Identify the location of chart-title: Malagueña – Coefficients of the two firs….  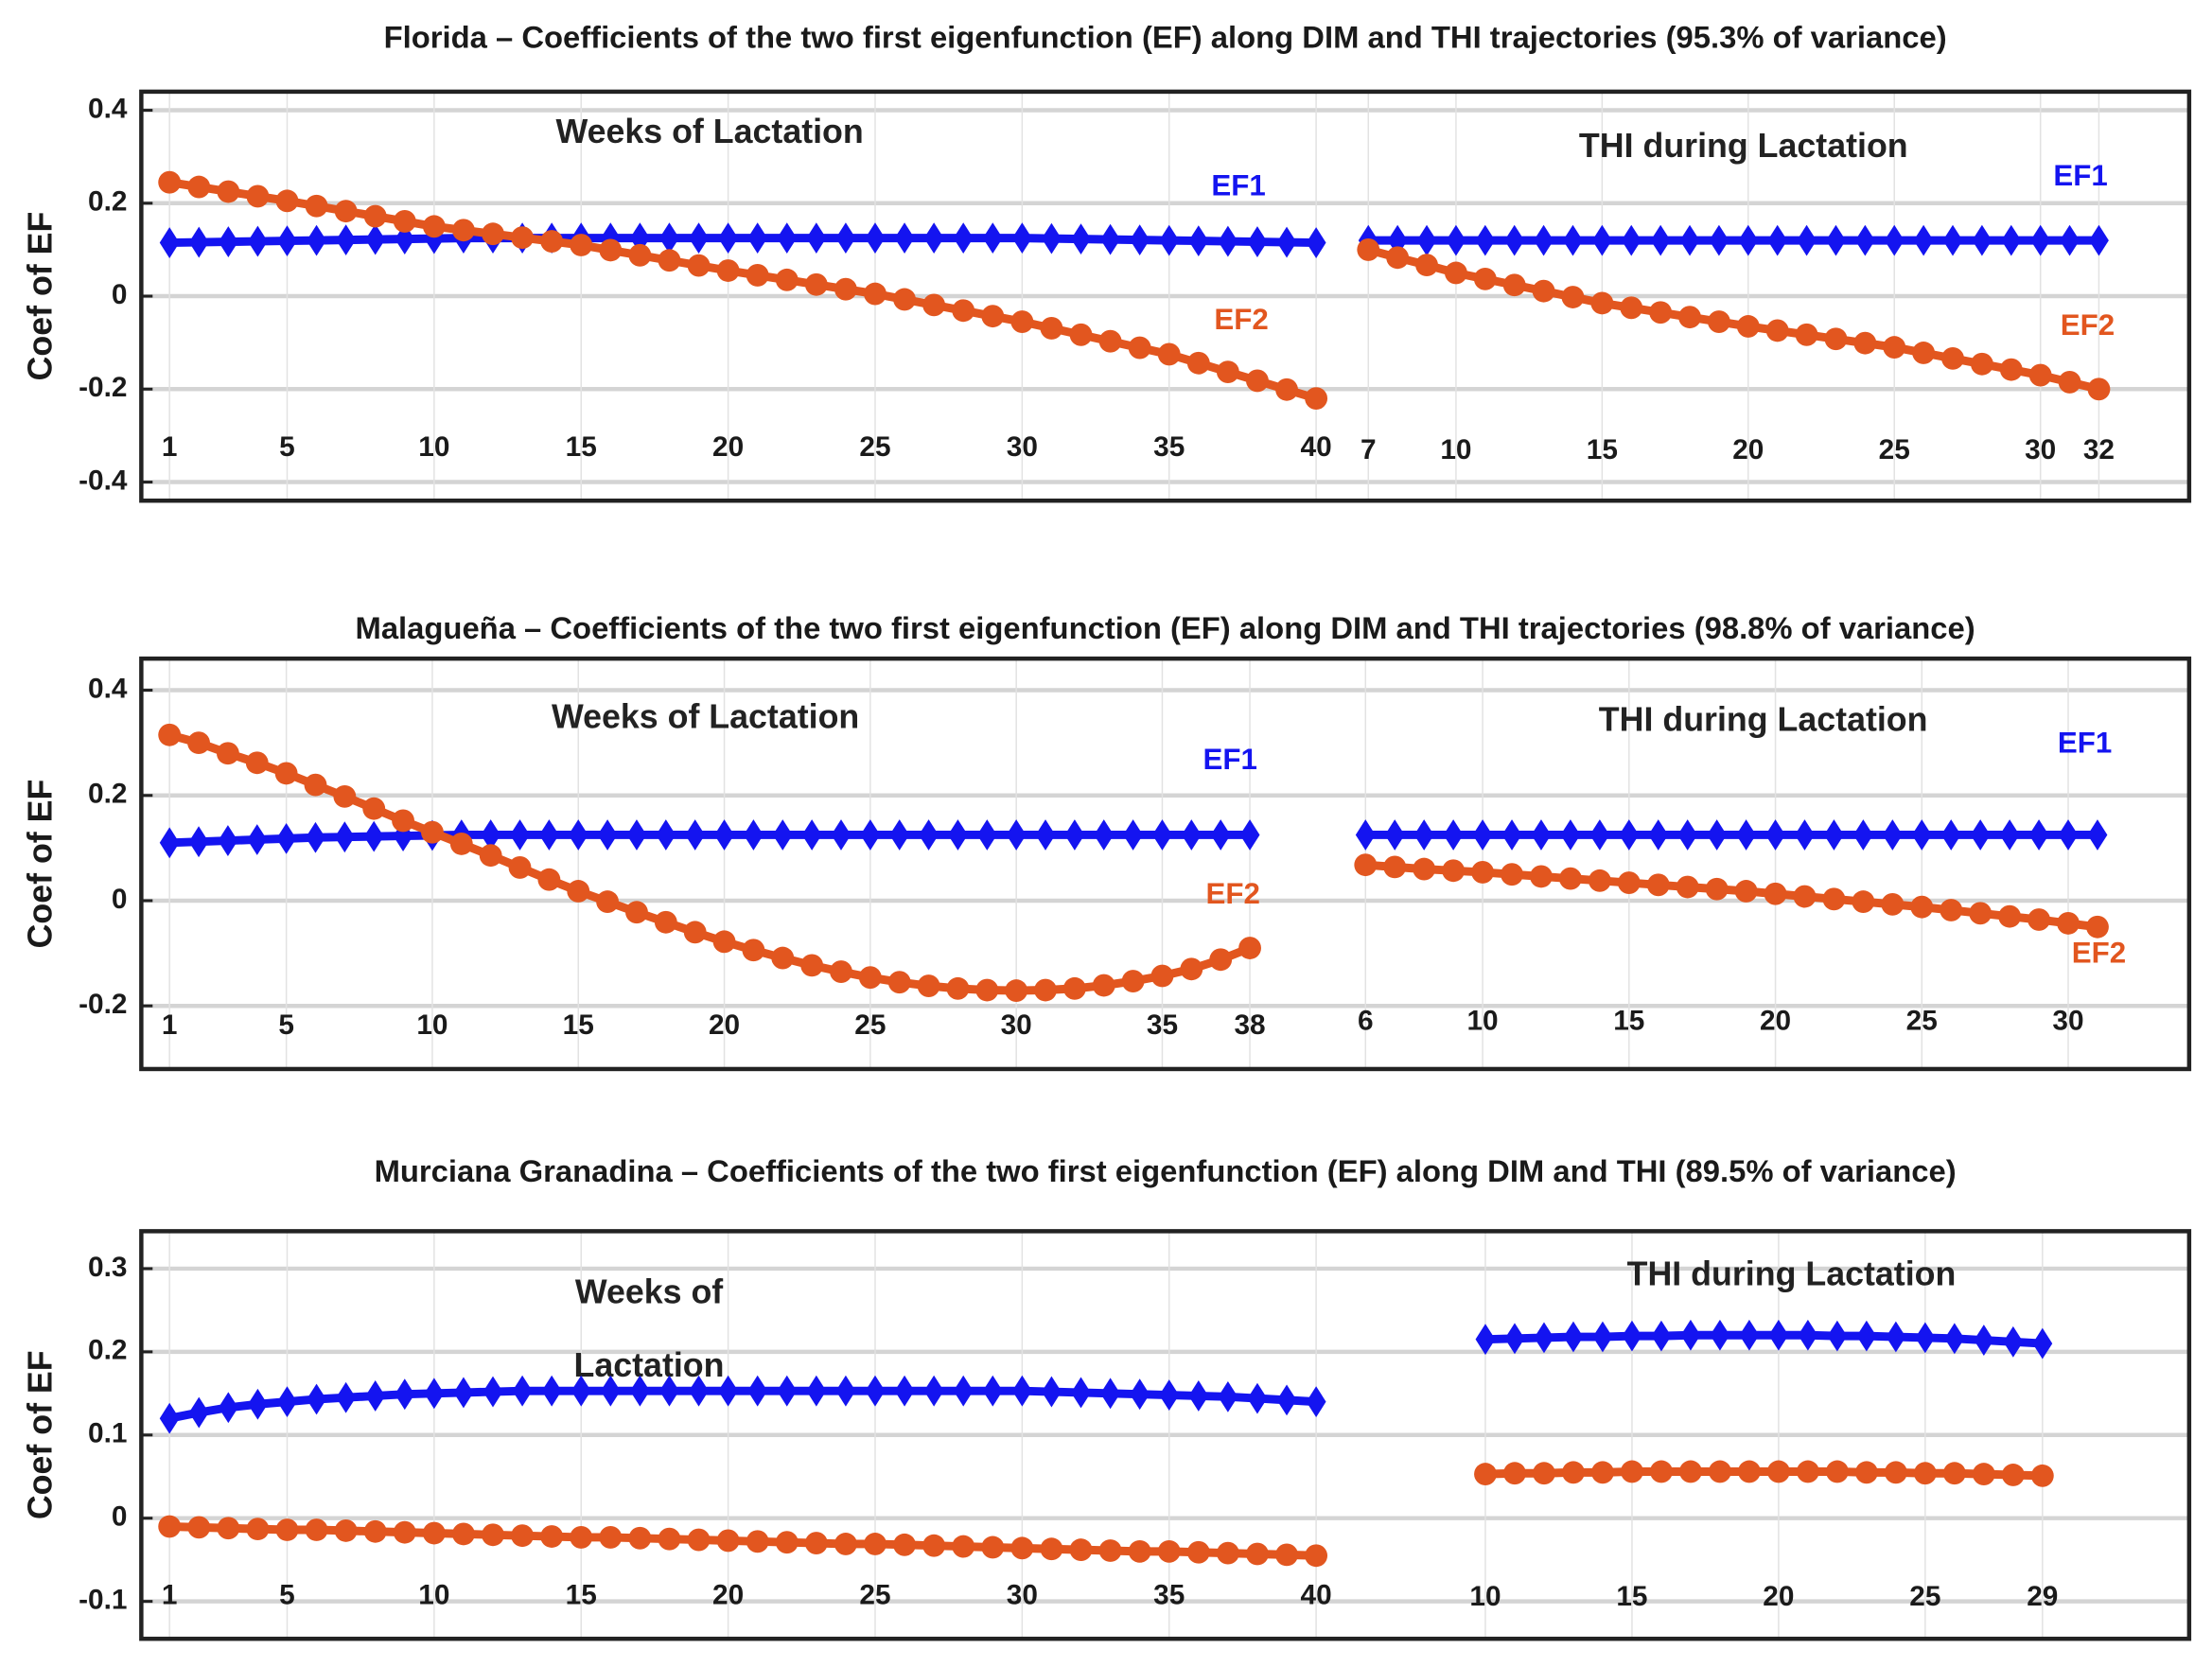
(1166, 627).